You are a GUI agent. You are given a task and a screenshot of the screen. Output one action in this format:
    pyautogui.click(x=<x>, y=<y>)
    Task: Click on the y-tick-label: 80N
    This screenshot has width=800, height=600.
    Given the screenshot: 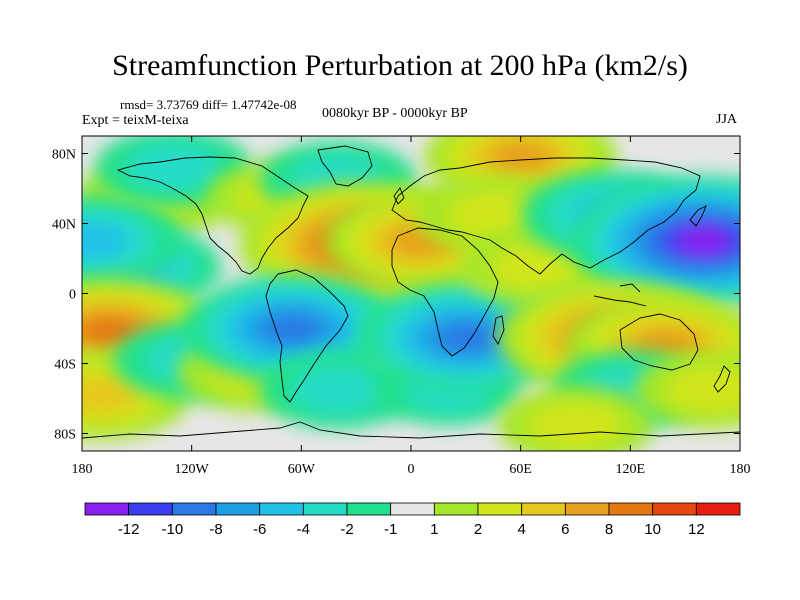 What is the action you would take?
    pyautogui.click(x=64, y=155)
    